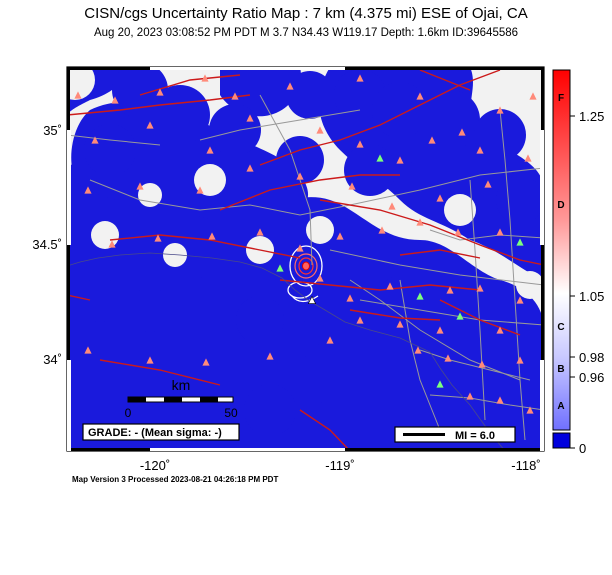 The height and width of the screenshot is (575, 612). What do you see at coordinates (591, 377) in the screenshot?
I see `colorbar-value-0-96: 0.96` at bounding box center [591, 377].